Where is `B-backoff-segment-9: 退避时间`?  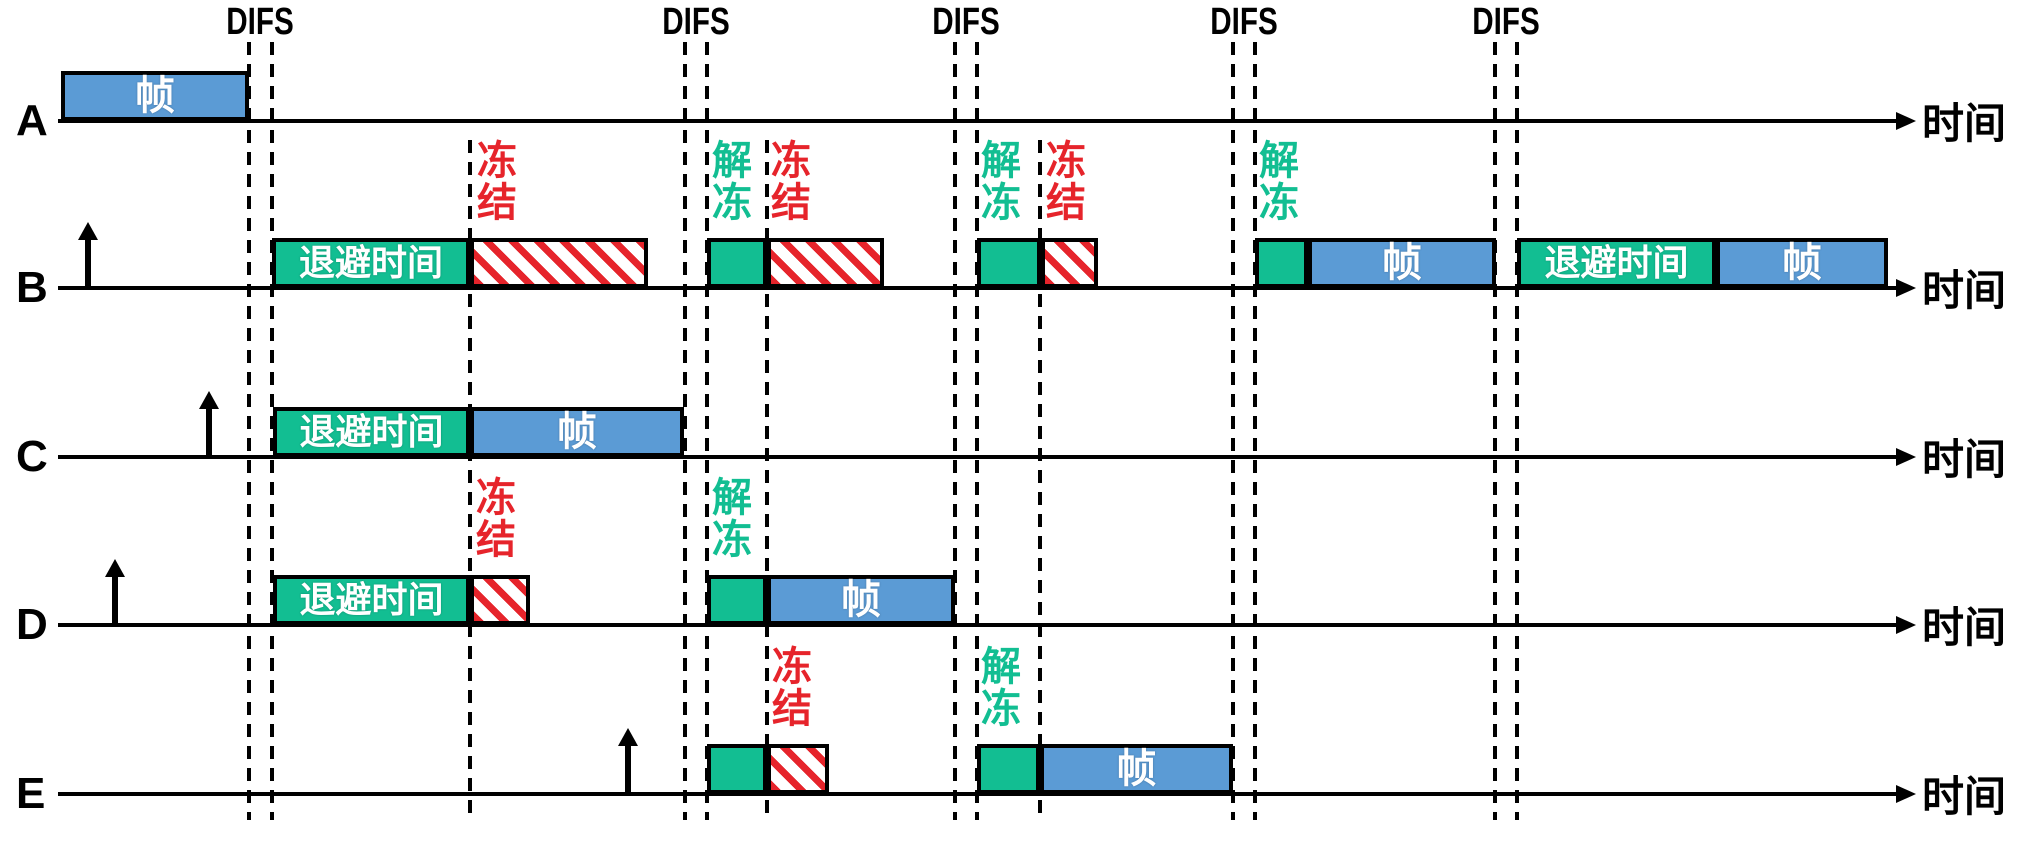 B-backoff-segment-9: 退避时间 is located at coordinates (1616, 263).